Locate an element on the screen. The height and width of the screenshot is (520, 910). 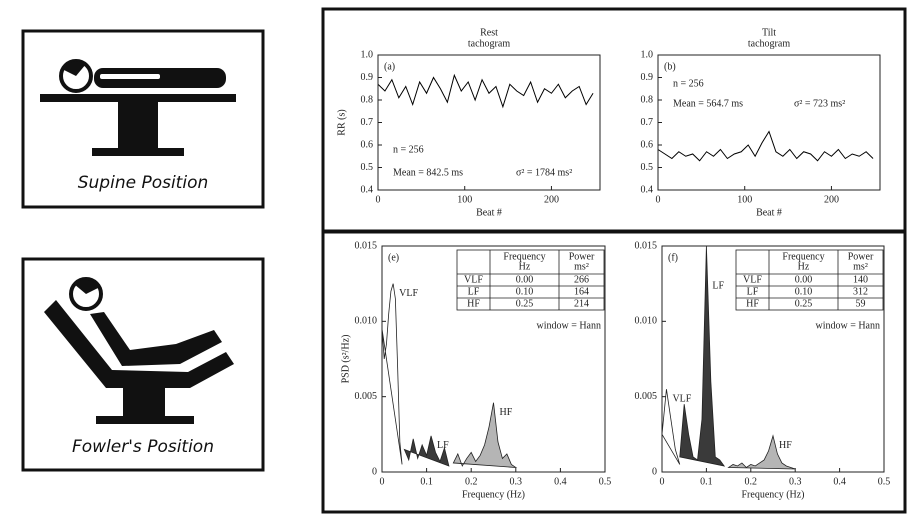
table-cell: 312 is located at coordinates (860, 291).